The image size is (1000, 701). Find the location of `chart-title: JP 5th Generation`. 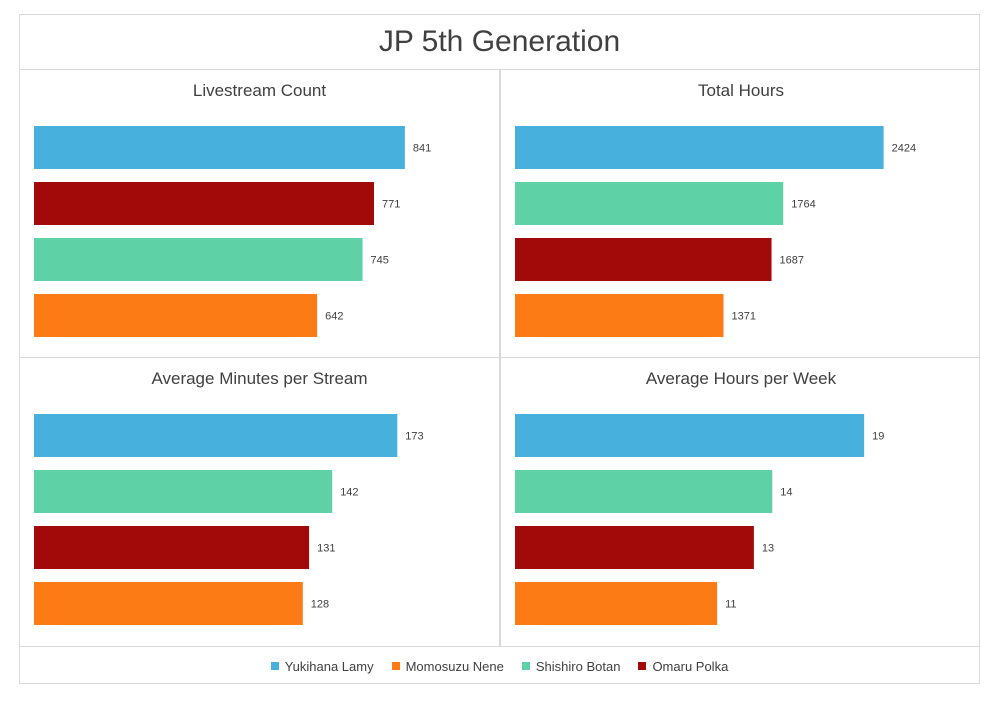

chart-title: JP 5th Generation is located at coordinates (499, 42).